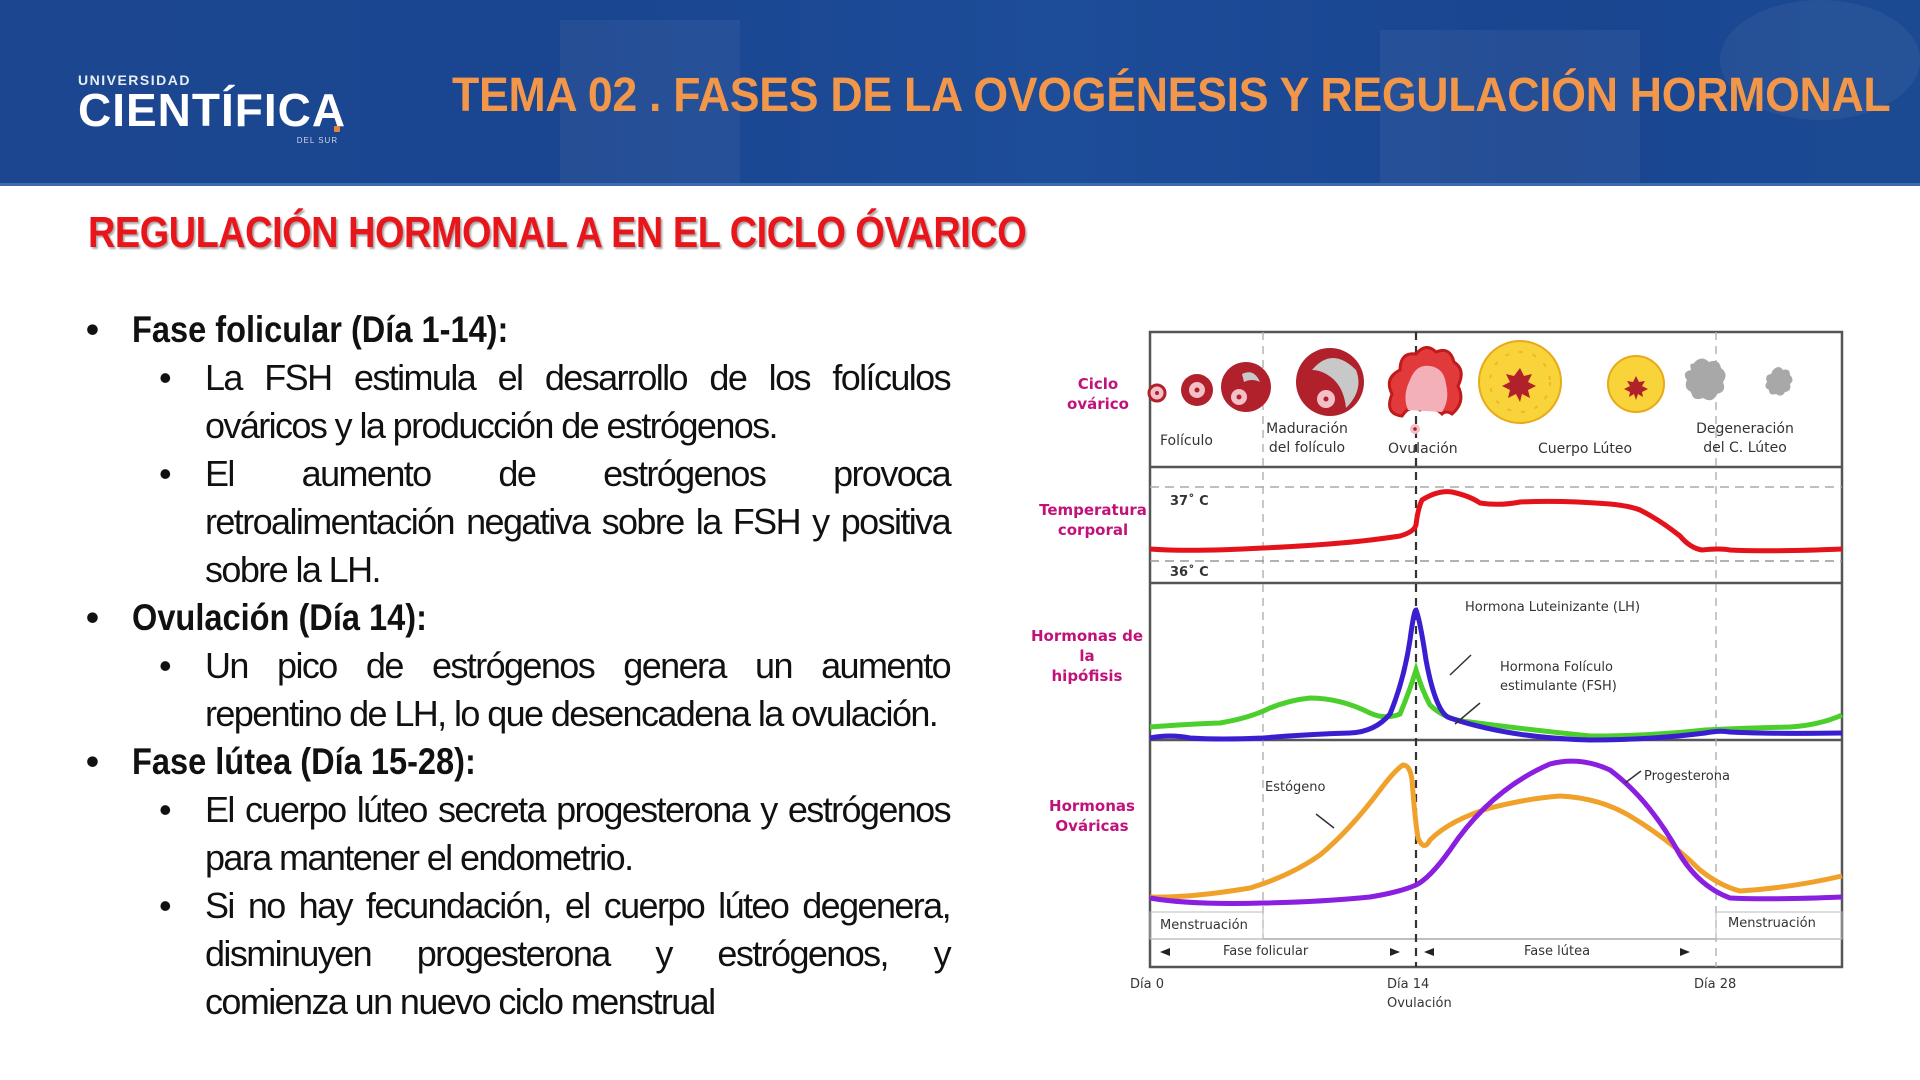 The image size is (1920, 1080). I want to click on progesterone-curve, so click(1496, 832).